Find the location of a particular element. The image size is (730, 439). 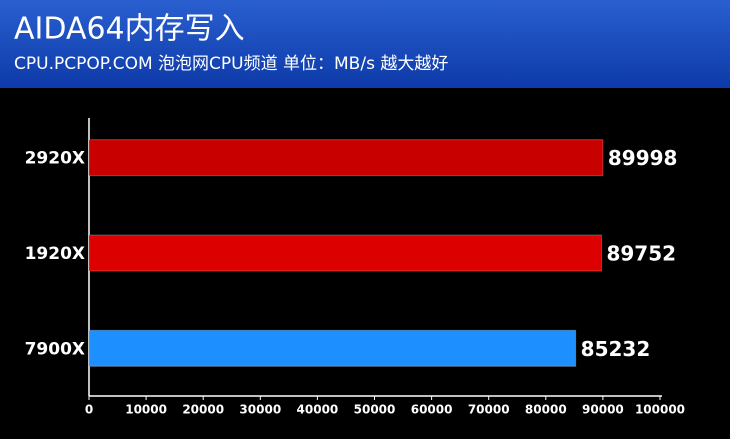

x-tick-label: 60000 is located at coordinates (432, 410).